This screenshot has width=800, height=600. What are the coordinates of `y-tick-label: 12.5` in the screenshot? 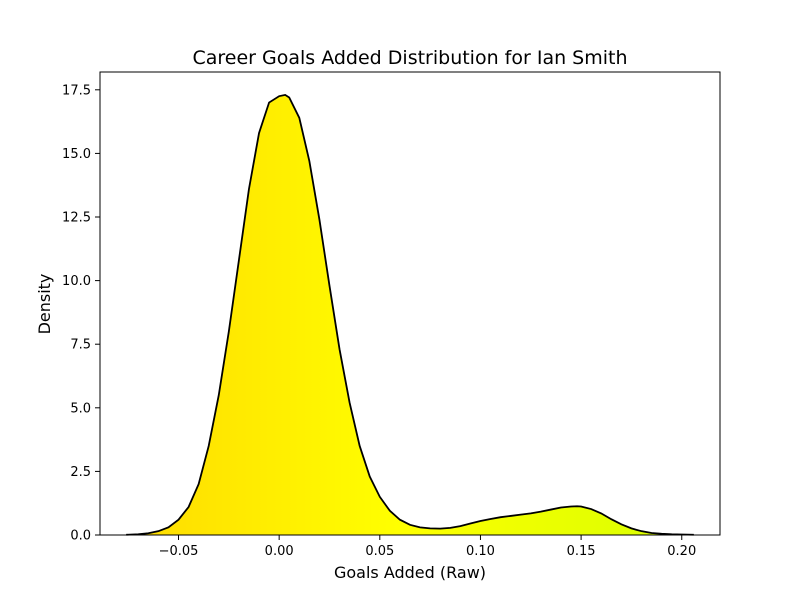 It's located at (76, 218).